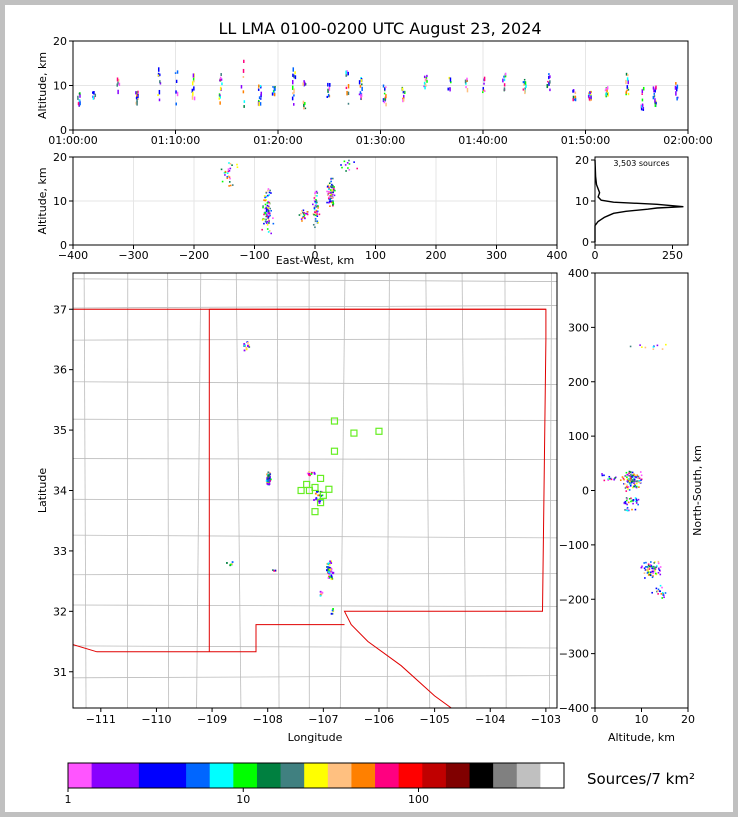 The width and height of the screenshot is (738, 817). Describe the element at coordinates (641, 490) in the screenshot. I see `axes-frame` at that location.